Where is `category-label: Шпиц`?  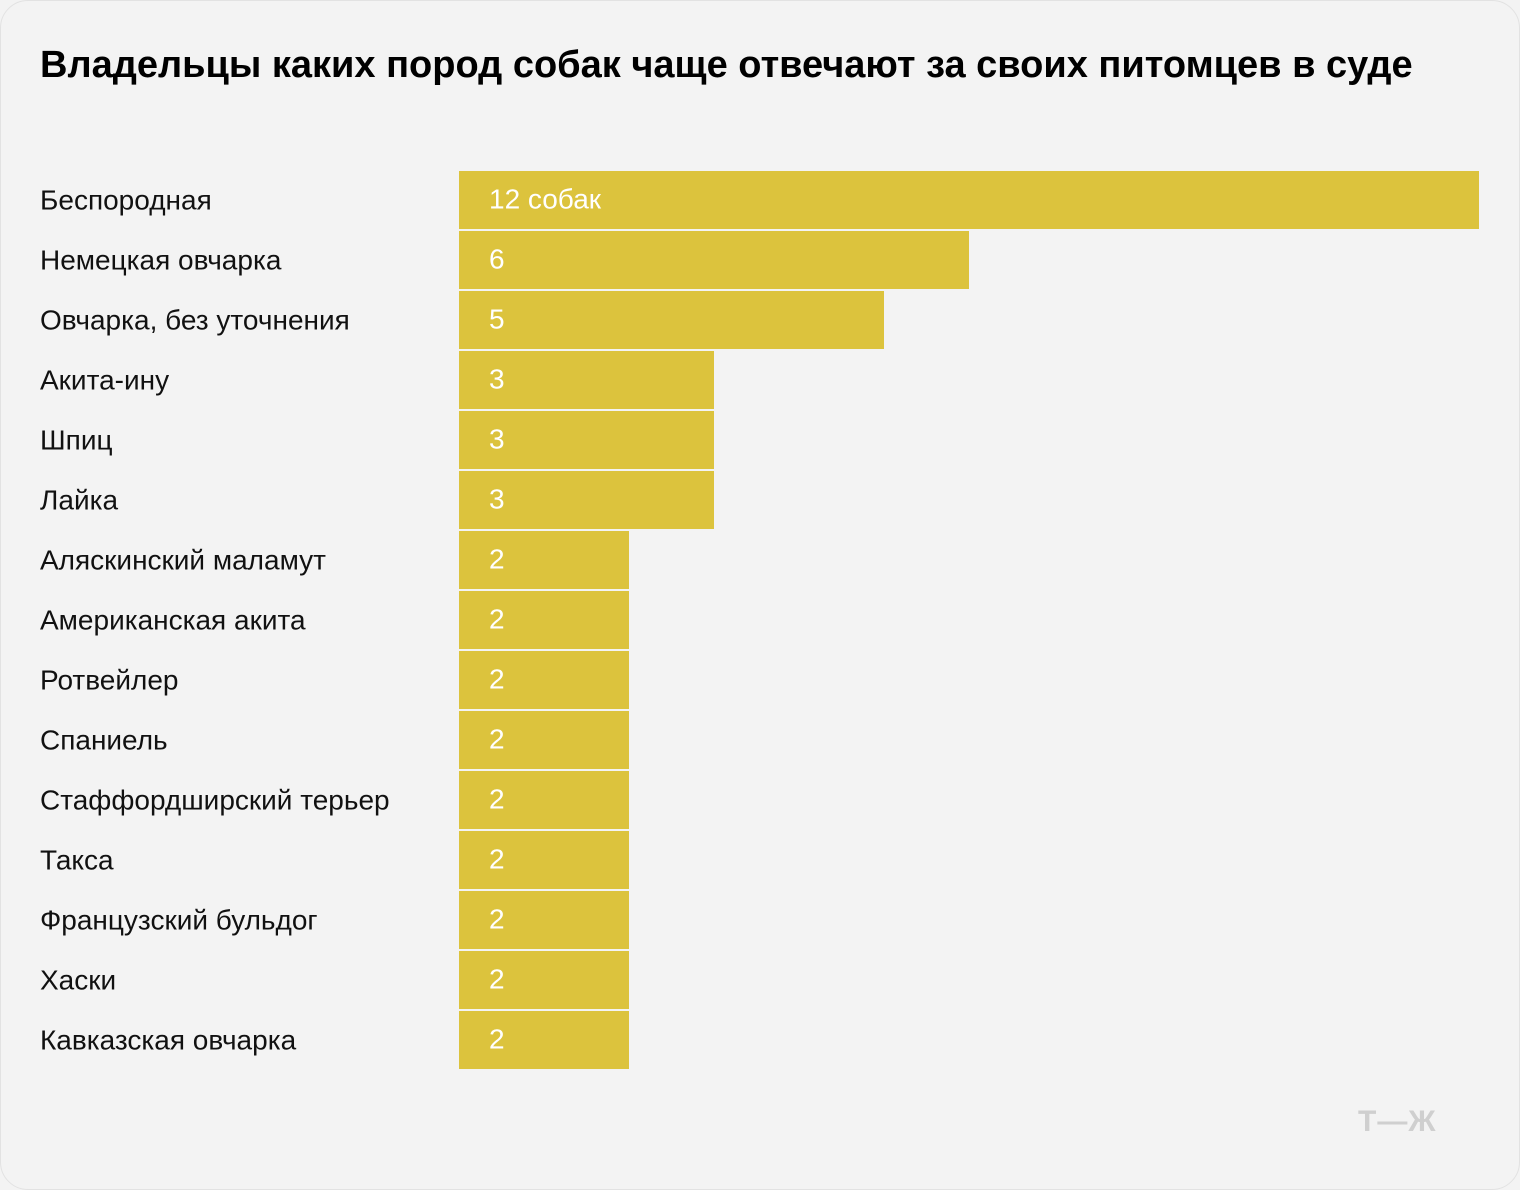
category-label: Шпиц is located at coordinates (76, 439).